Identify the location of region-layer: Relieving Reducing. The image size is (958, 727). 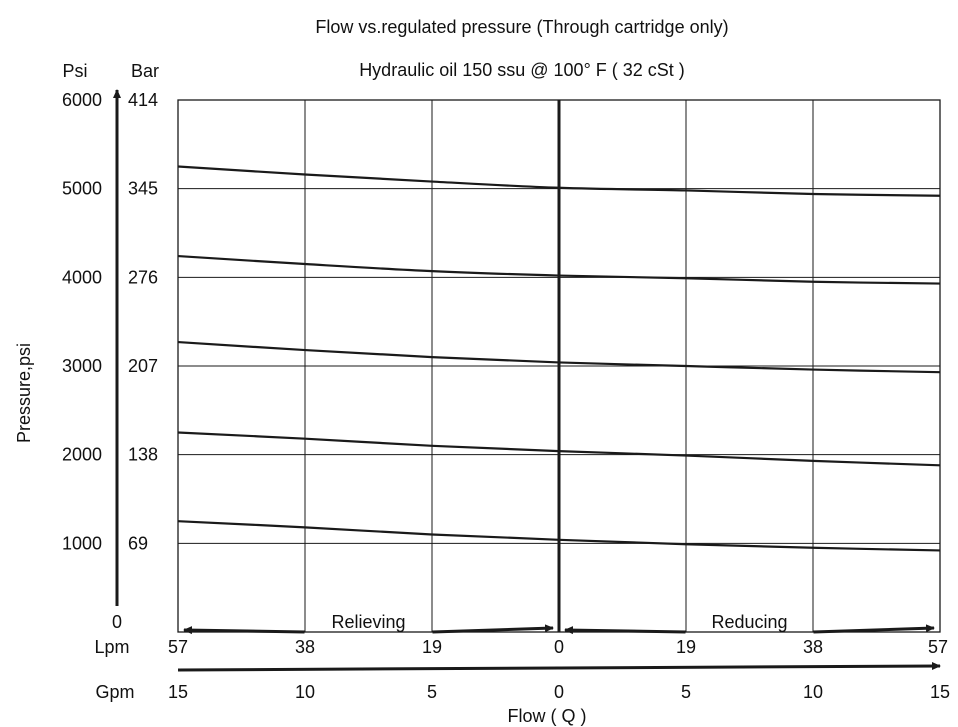
(559, 623).